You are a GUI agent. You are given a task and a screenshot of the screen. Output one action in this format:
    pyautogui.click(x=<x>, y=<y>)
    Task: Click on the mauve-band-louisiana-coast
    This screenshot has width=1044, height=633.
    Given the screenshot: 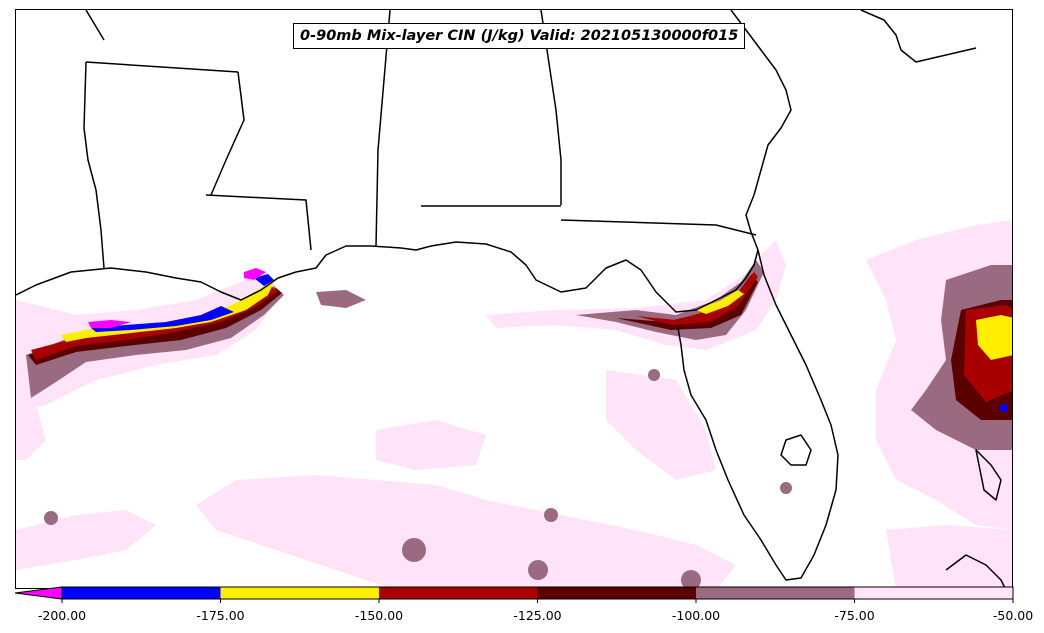 What is the action you would take?
    pyautogui.click(x=341, y=299)
    